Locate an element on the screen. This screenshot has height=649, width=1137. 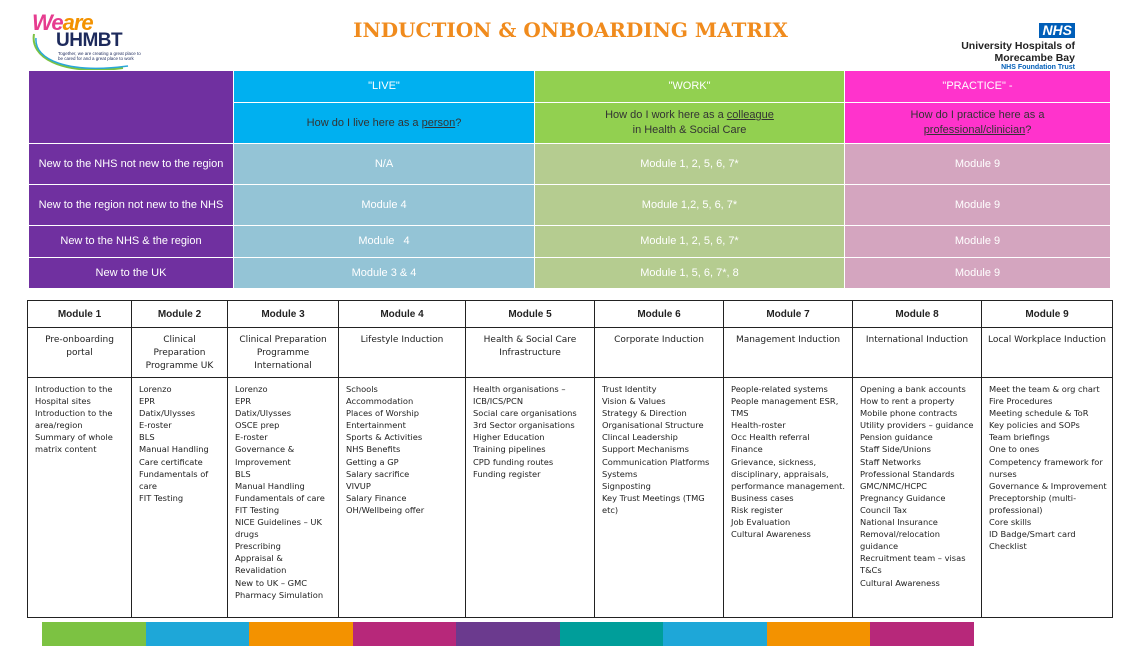
module-content-item: Meet the team & org chart is located at coordinates (1044, 389).